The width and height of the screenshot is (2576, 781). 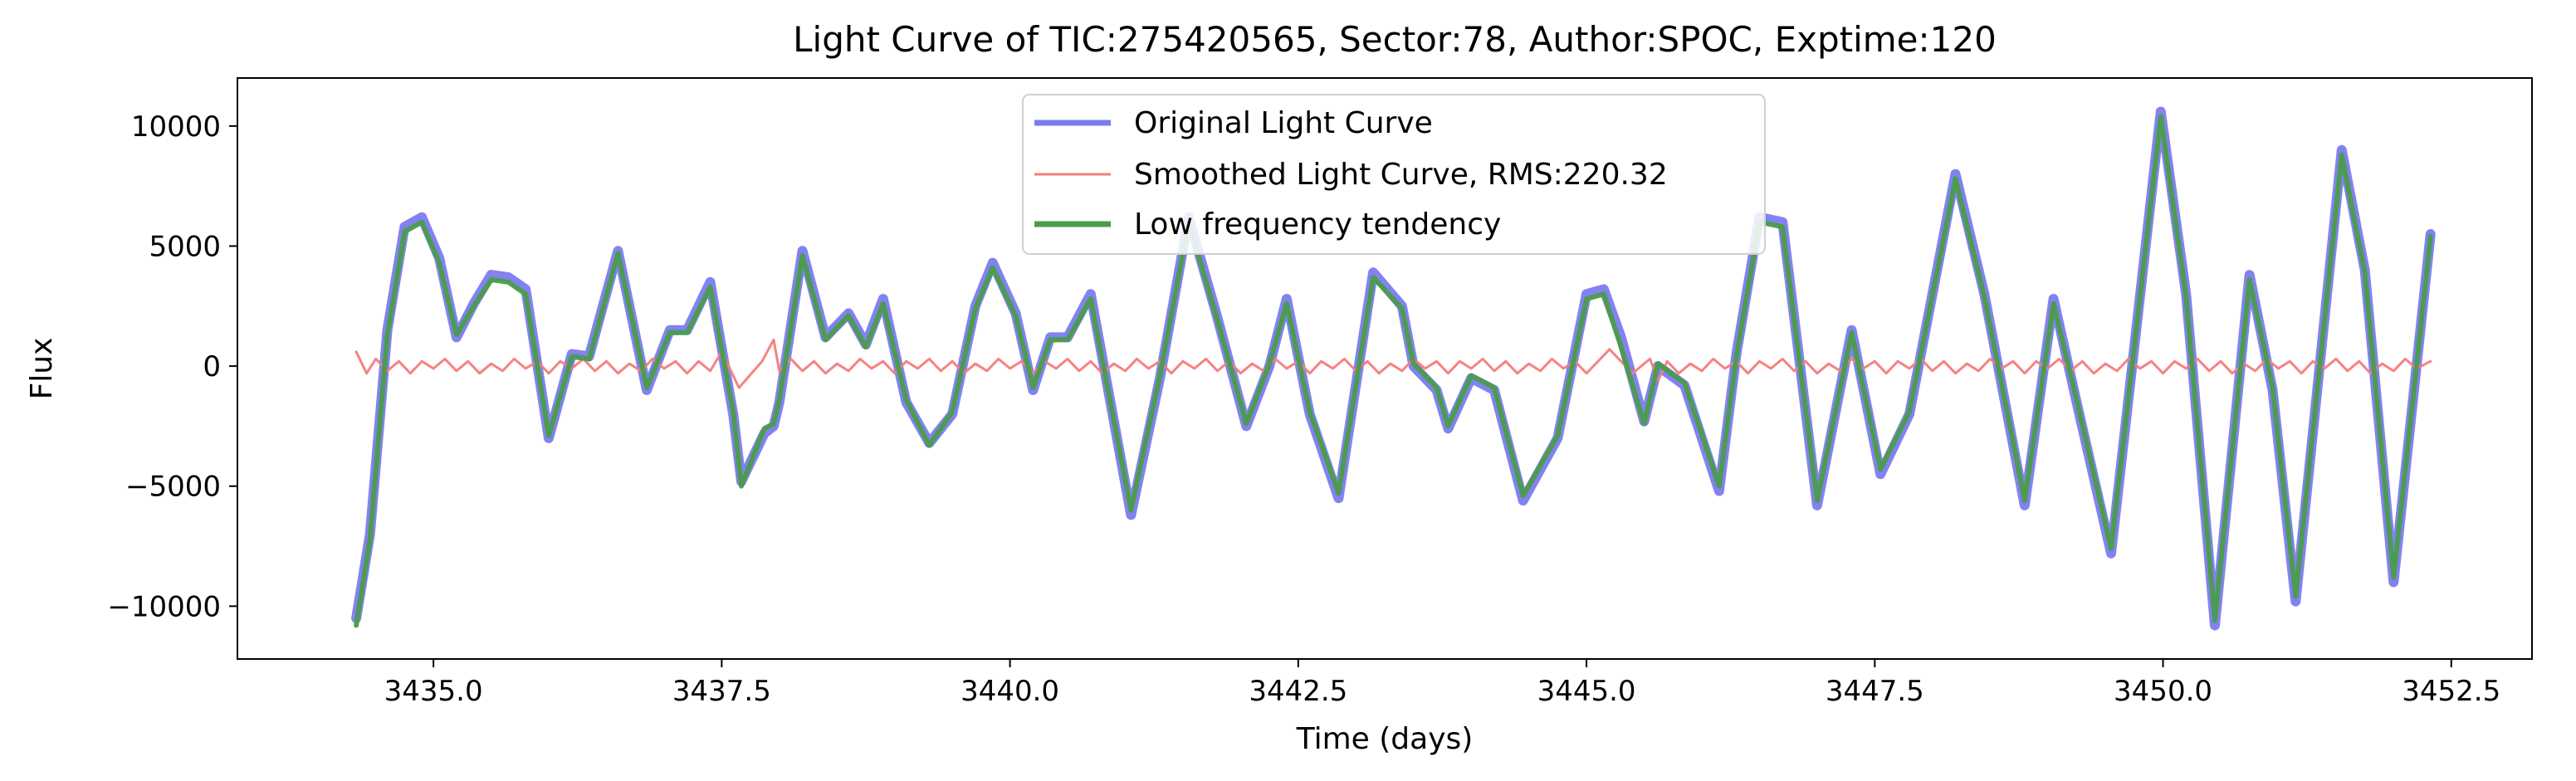 I want to click on y-tick-label: −10000, so click(x=164, y=606).